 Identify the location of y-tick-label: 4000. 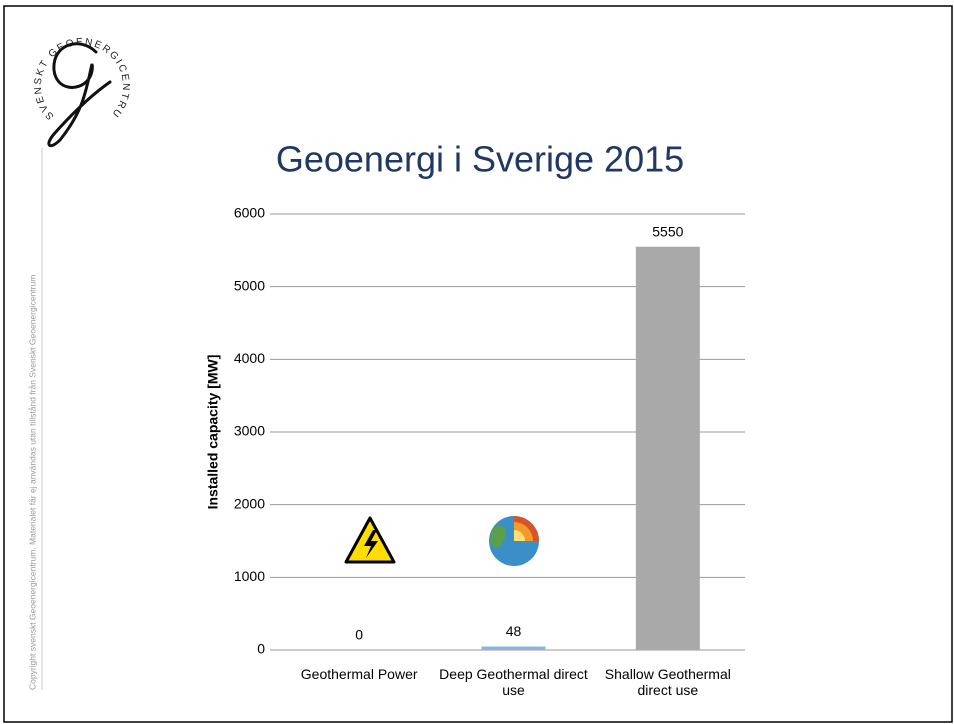
(249, 358).